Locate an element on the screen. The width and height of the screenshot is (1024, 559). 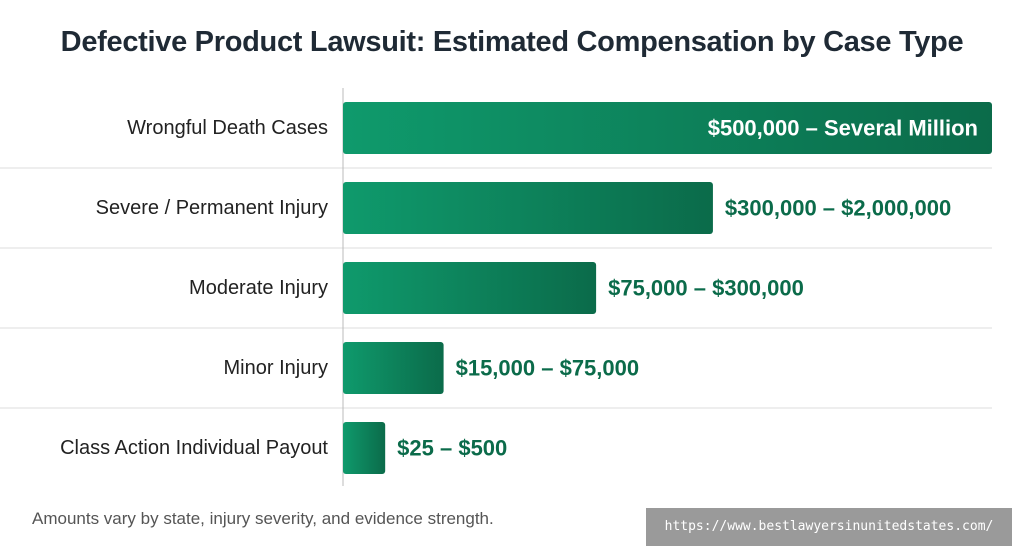
category-label-moderate-injury: Moderate Injury is located at coordinates (258, 288).